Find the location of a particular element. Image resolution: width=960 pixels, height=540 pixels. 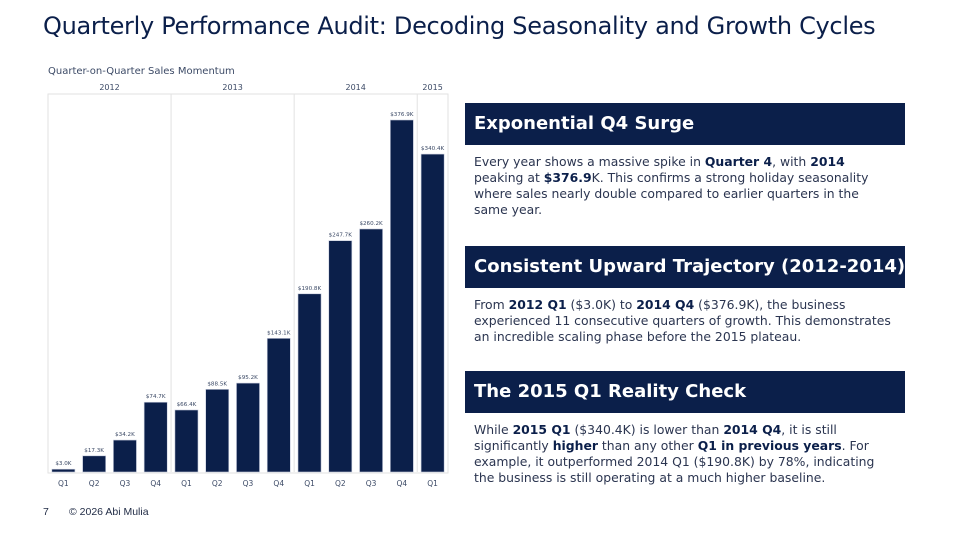

data-label: $88.5K is located at coordinates (217, 384).